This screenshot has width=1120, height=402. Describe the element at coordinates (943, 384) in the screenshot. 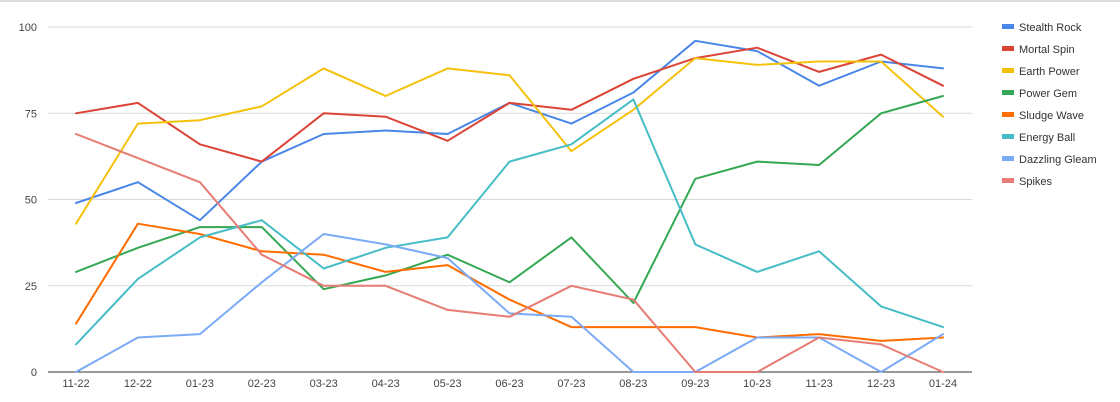

I see `x-tick-label: 01-24` at that location.